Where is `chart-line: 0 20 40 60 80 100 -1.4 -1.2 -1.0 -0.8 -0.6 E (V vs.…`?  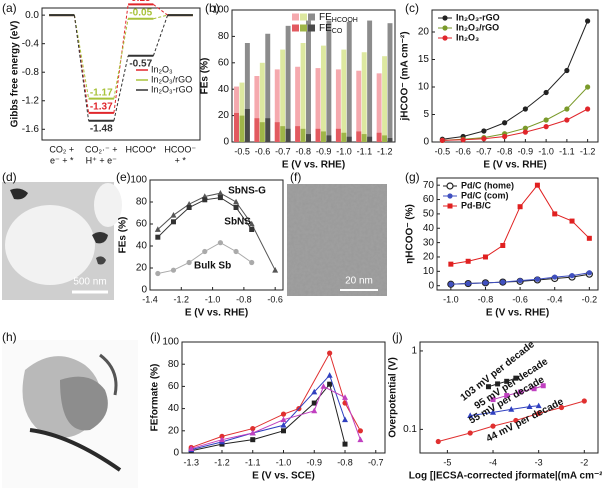
chart-line: 0 20 40 60 80 100 -1.4 -1.2 -1.0 -0.8 -0.6 E (V vs.… is located at coordinates (201, 247).